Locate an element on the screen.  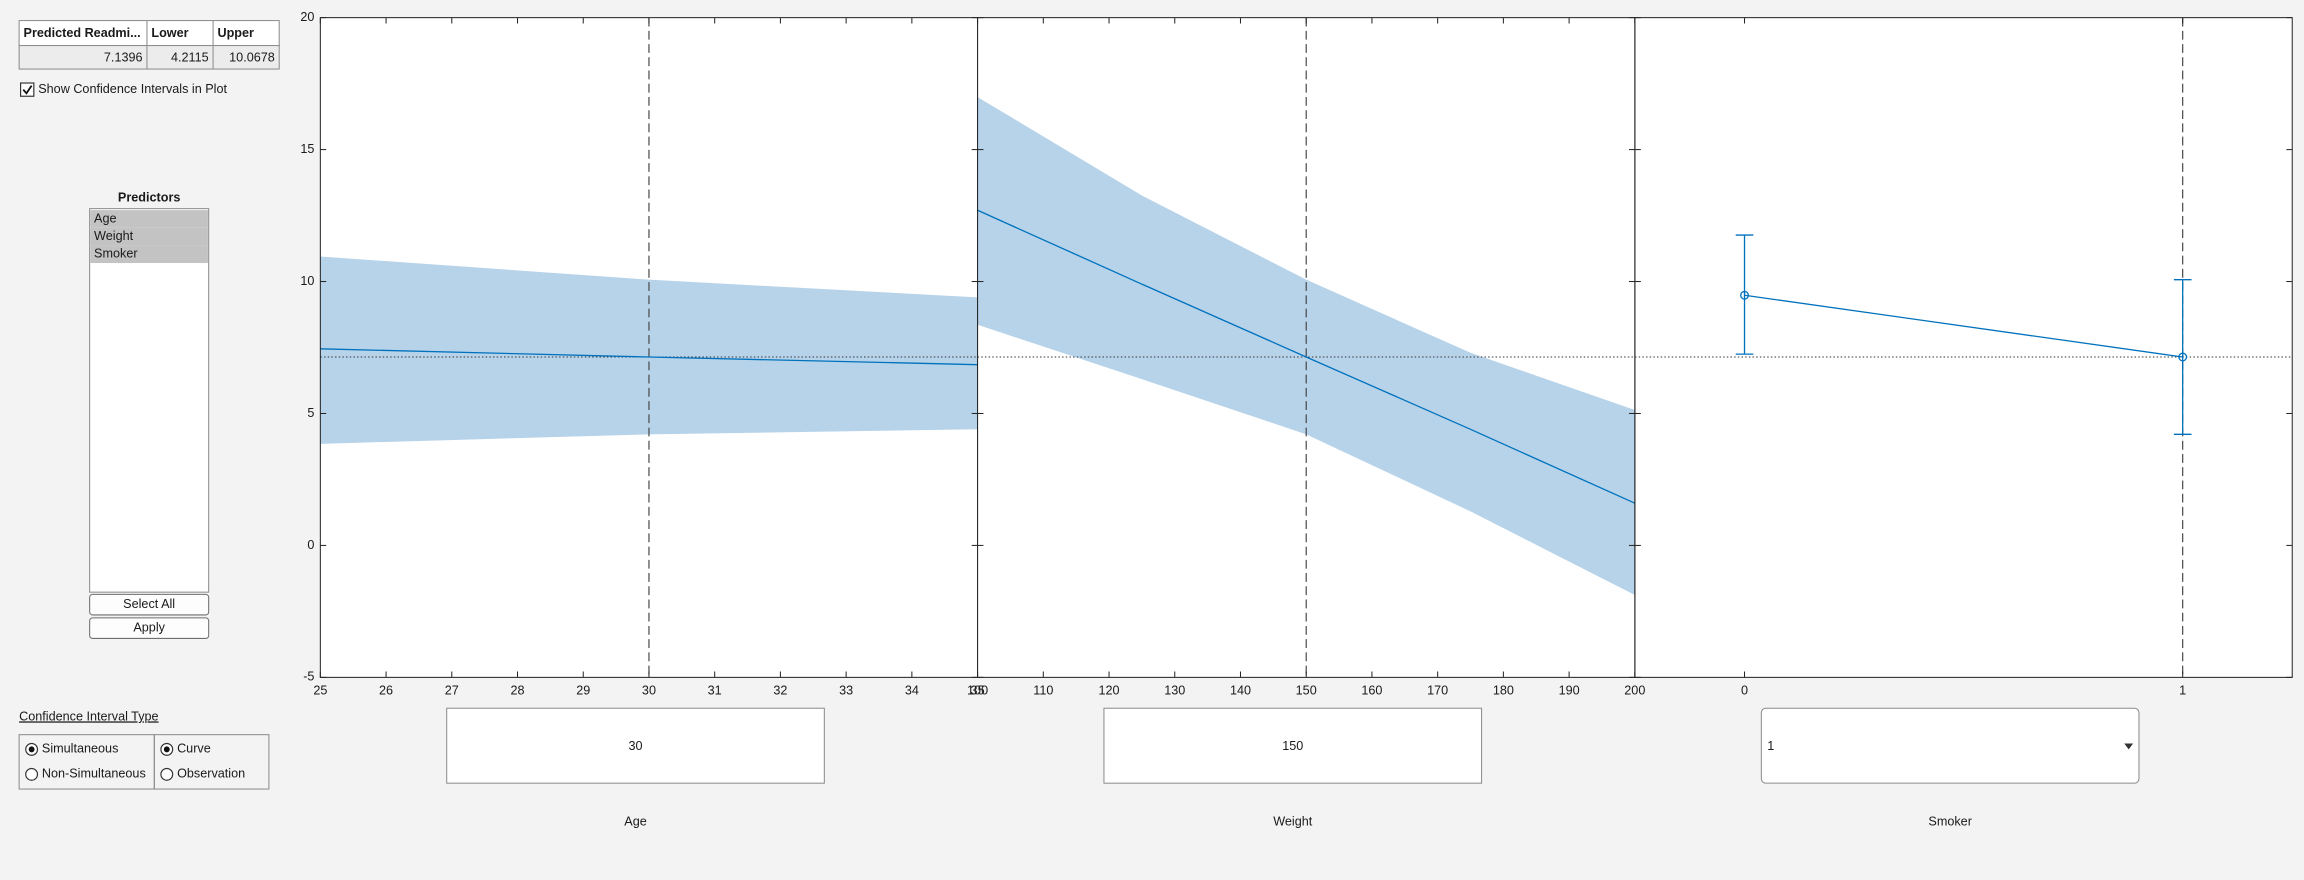
x-tick-label: 180 is located at coordinates (1503, 691).